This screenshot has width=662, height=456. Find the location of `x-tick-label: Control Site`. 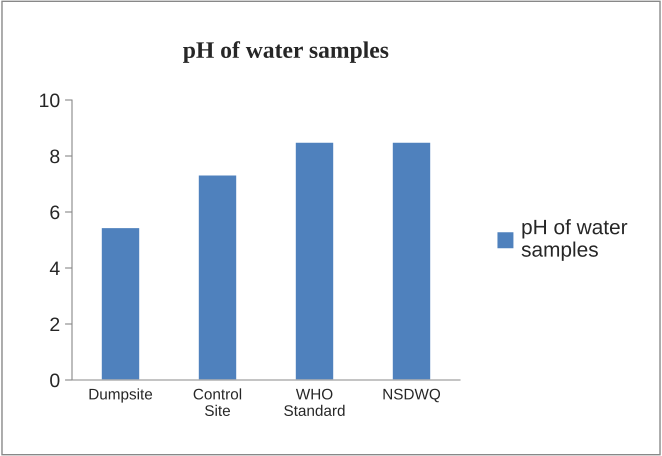

x-tick-label: Control Site is located at coordinates (218, 402).